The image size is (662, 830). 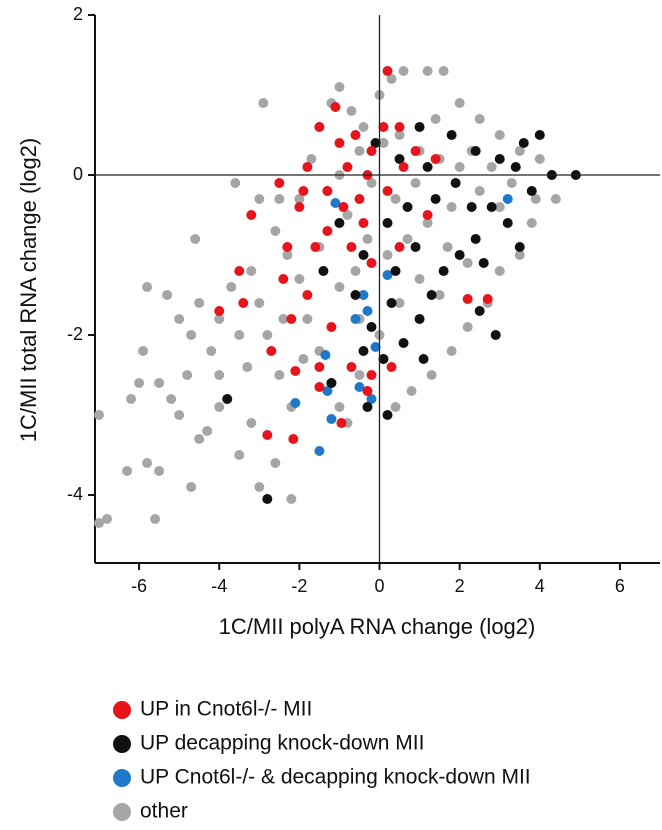 What do you see at coordinates (282, 743) in the screenshot?
I see `legend-label: UP decapping knock-down MII` at bounding box center [282, 743].